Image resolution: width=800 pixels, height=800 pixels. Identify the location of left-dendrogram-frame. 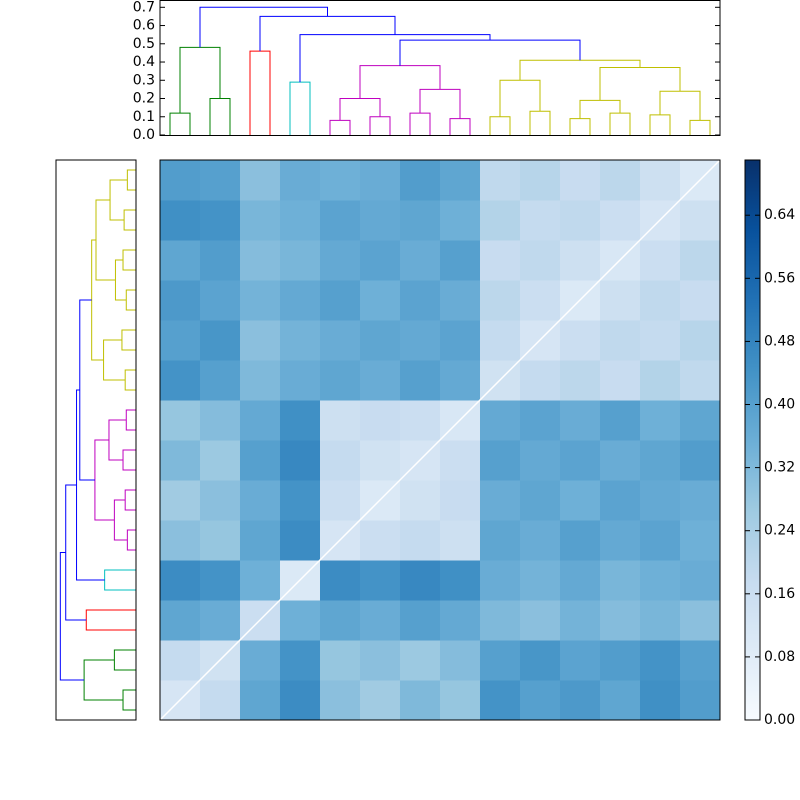
(96, 440).